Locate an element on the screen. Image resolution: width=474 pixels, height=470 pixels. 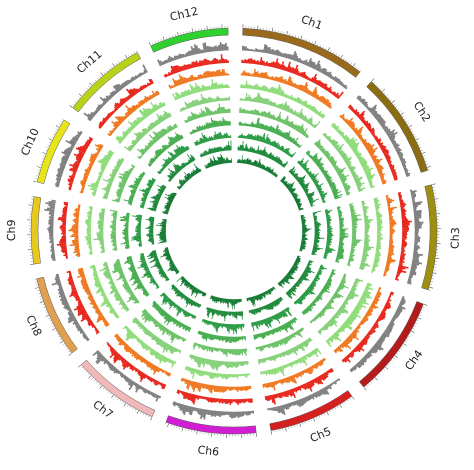
track-histogram-4-ch8 is located at coordinates (104, 291).